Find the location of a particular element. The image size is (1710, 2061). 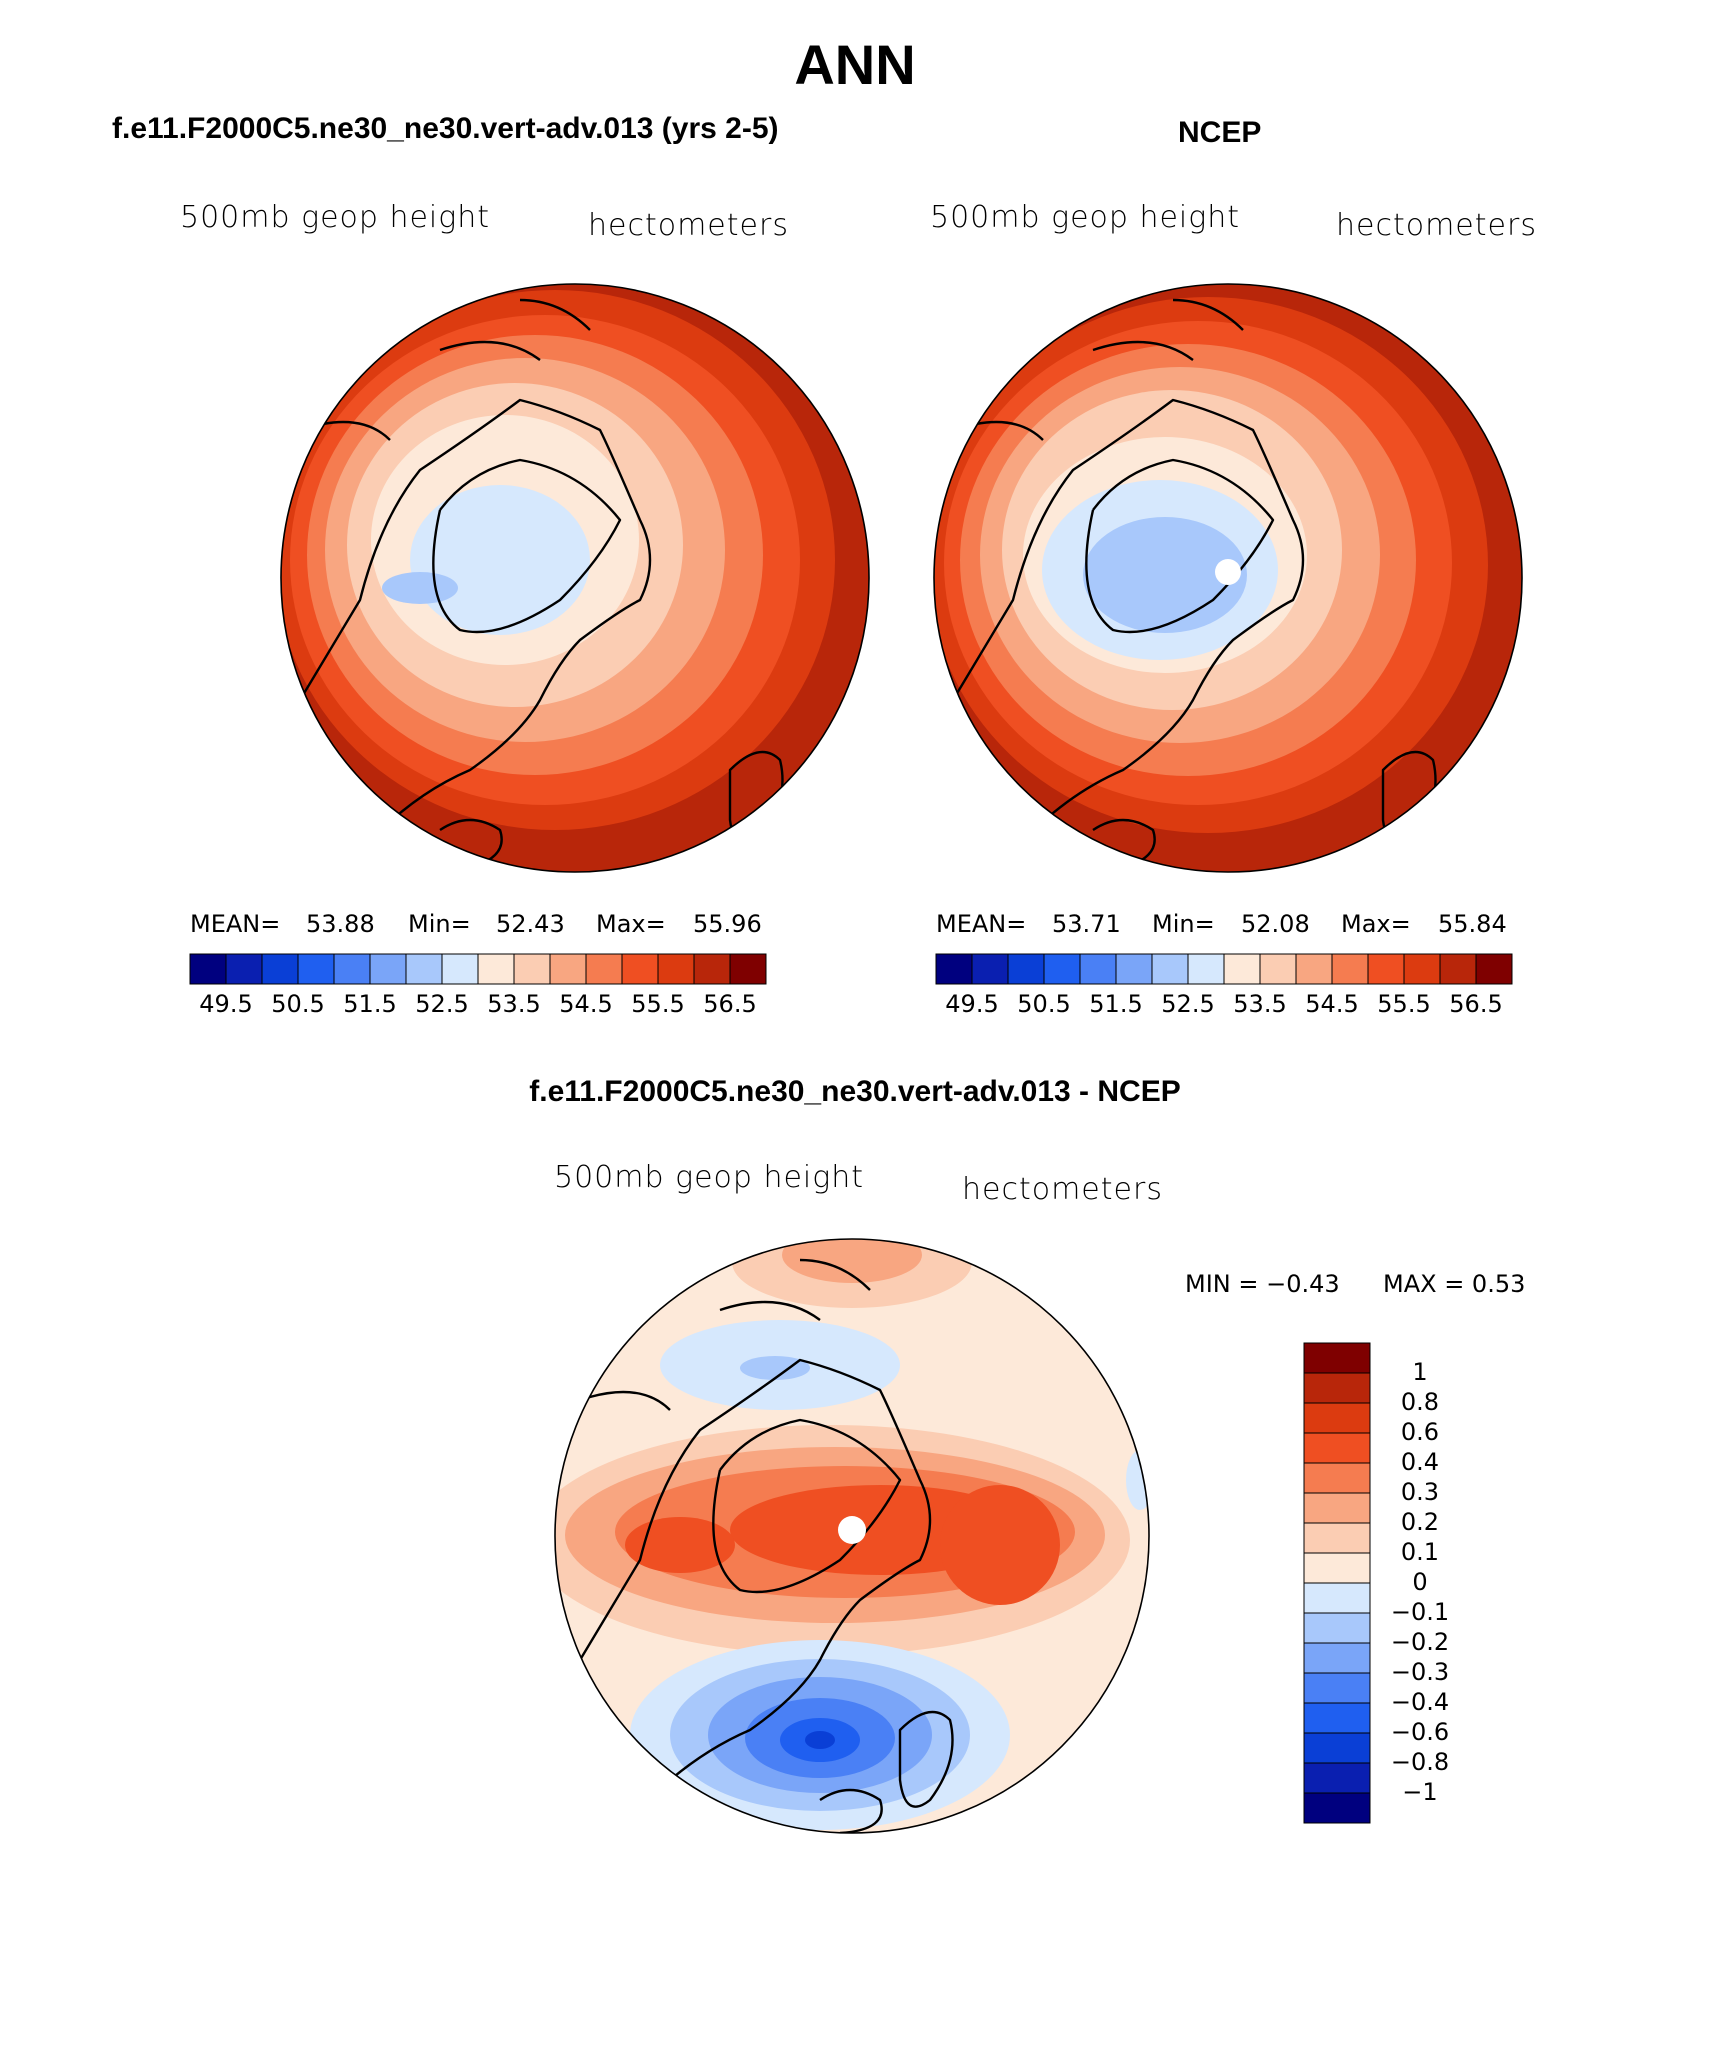

obs-map-border is located at coordinates (1228, 578).